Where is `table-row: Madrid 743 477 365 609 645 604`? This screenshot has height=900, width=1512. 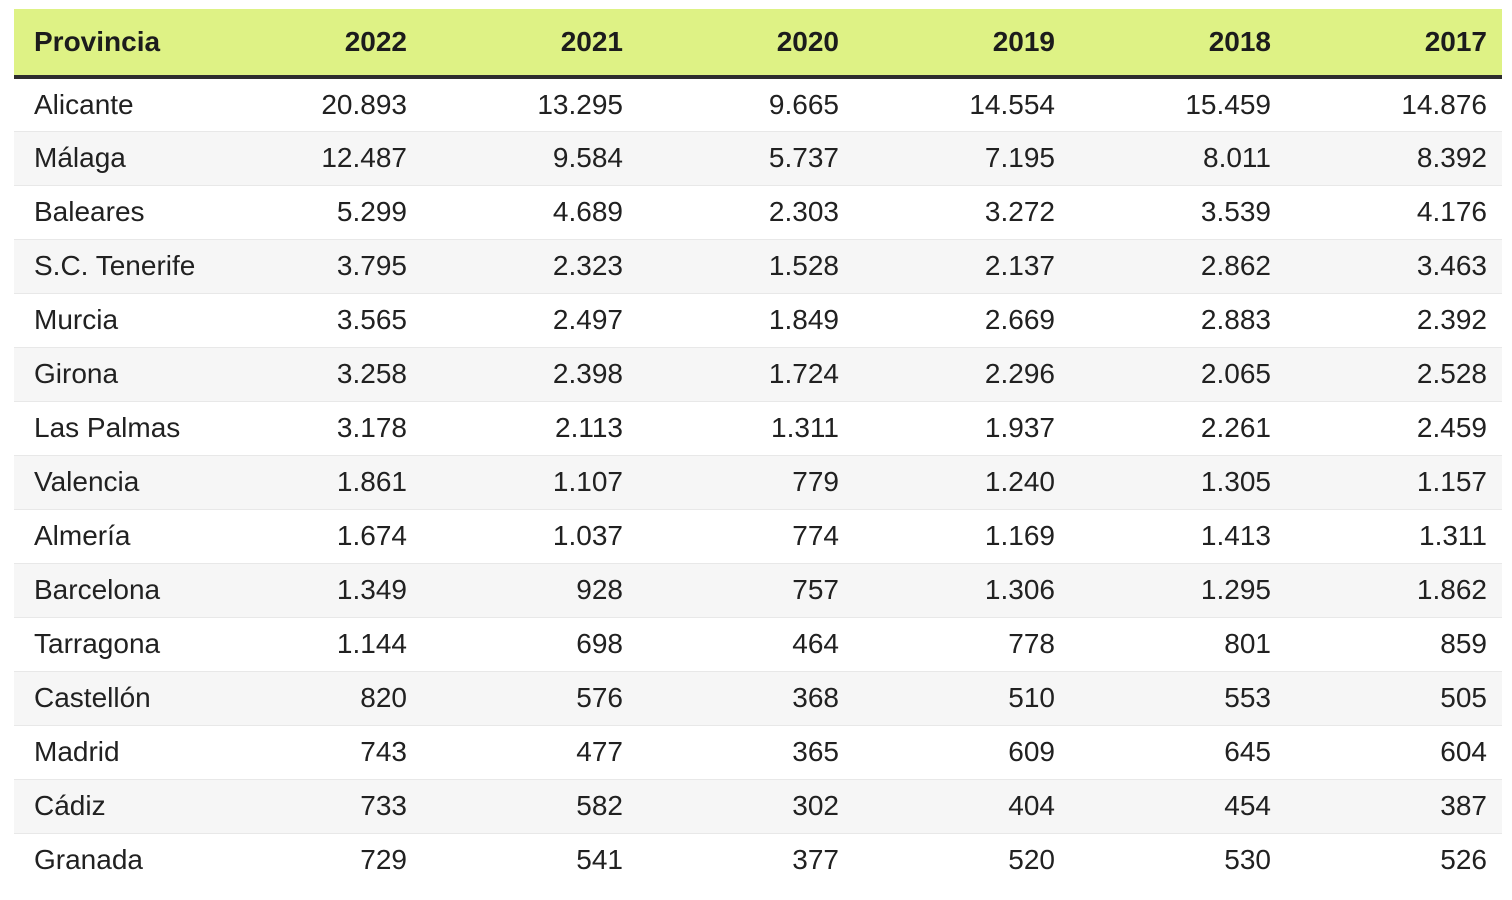
table-row: Madrid 743 477 365 609 645 604 is located at coordinates (758, 751).